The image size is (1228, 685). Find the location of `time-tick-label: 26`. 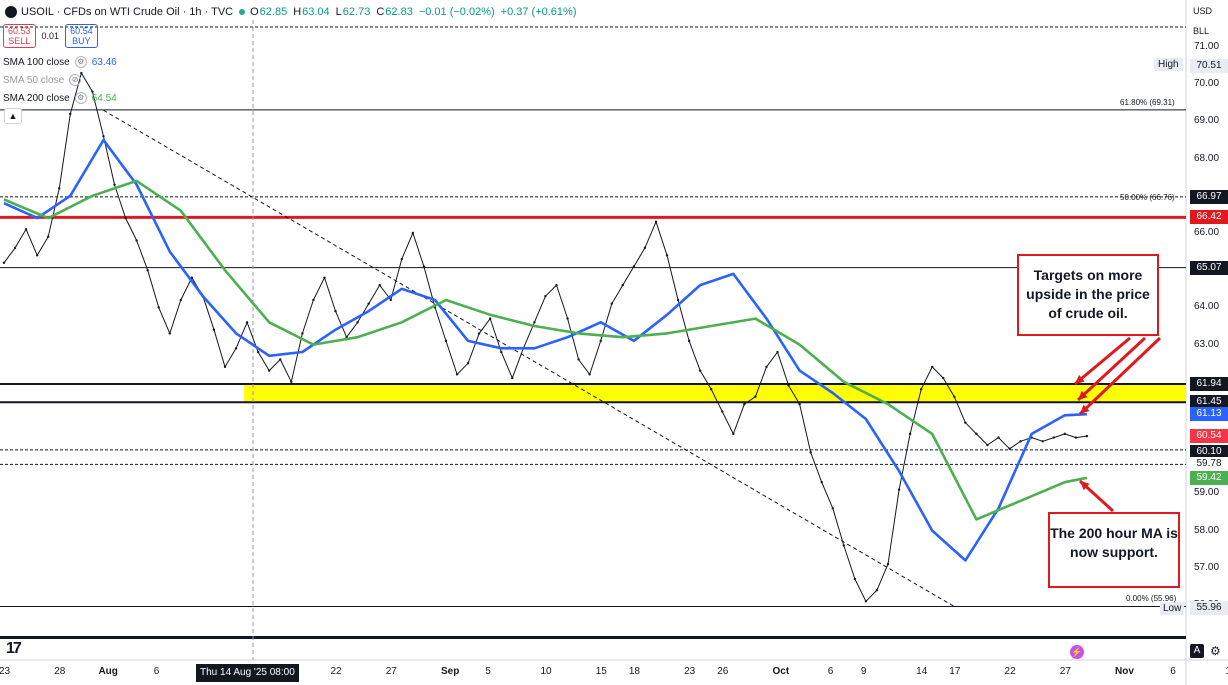

time-tick-label: 26 is located at coordinates (723, 671).